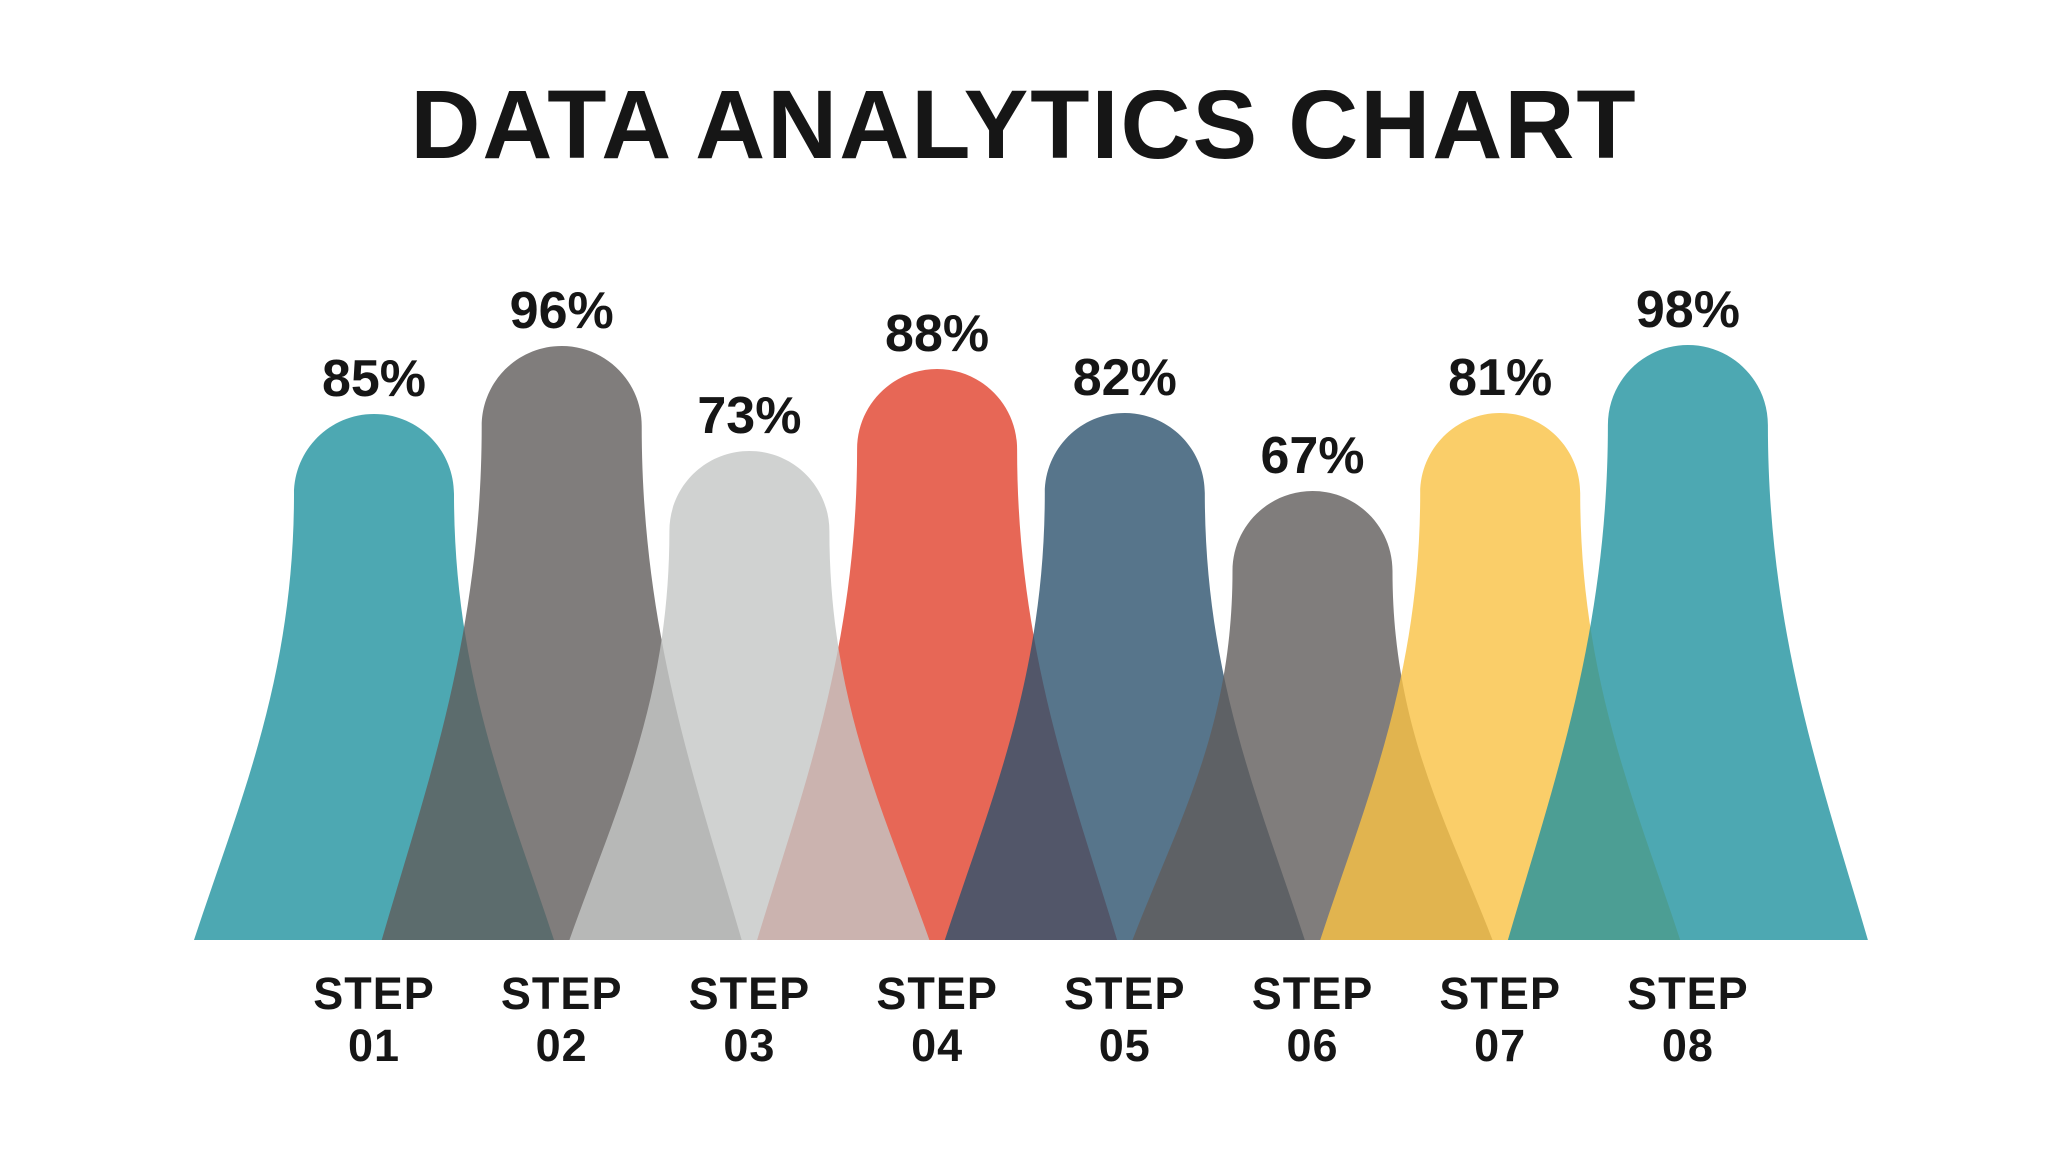 The height and width of the screenshot is (1152, 2048). I want to click on step-number-step-04: 04, so click(937, 1045).